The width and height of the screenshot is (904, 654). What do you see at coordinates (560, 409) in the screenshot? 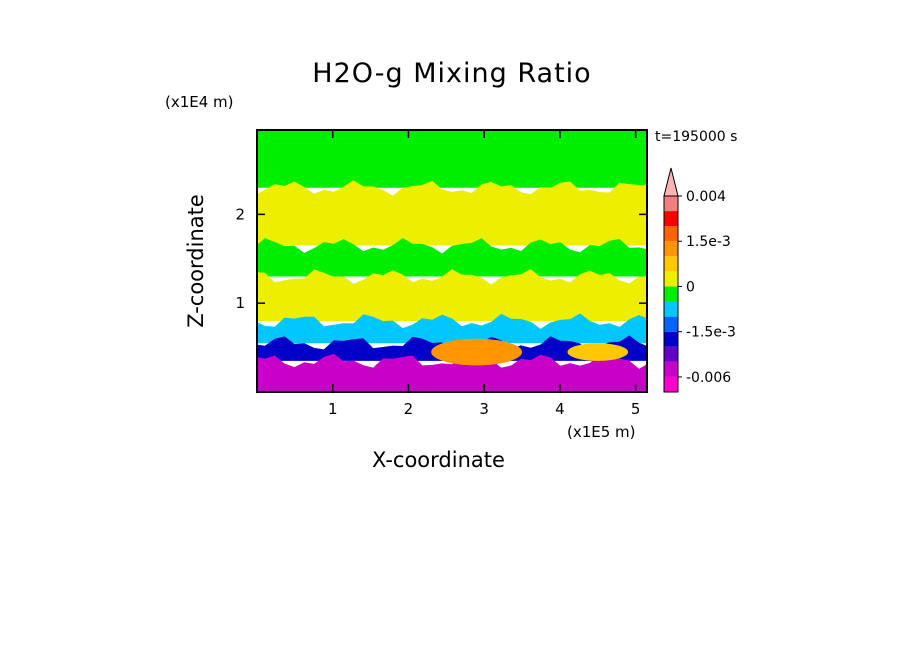
I see `x-tick-label: 4` at bounding box center [560, 409].